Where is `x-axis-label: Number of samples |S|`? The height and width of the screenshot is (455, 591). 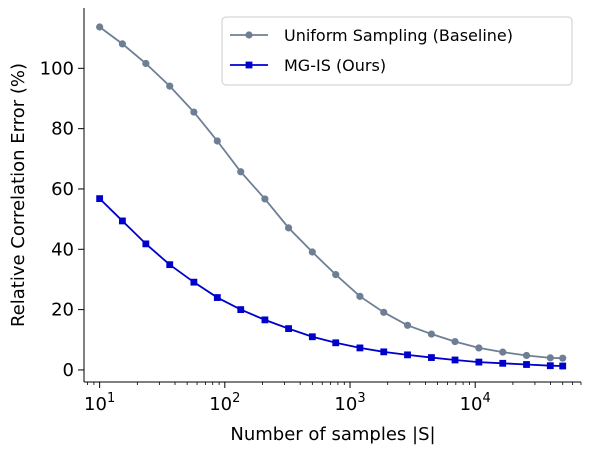
x-axis-label: Number of samples |S| is located at coordinates (332, 434).